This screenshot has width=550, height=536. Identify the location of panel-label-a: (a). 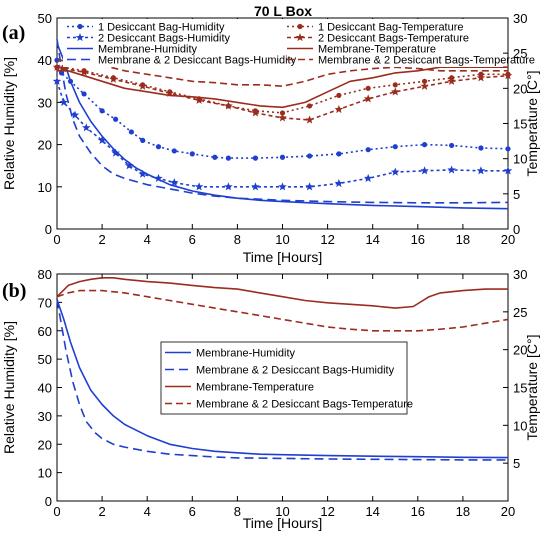
(13, 33).